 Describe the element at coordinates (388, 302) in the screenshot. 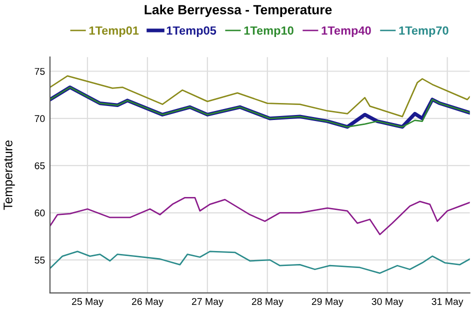

I see `x-tick-label: 30 May` at that location.